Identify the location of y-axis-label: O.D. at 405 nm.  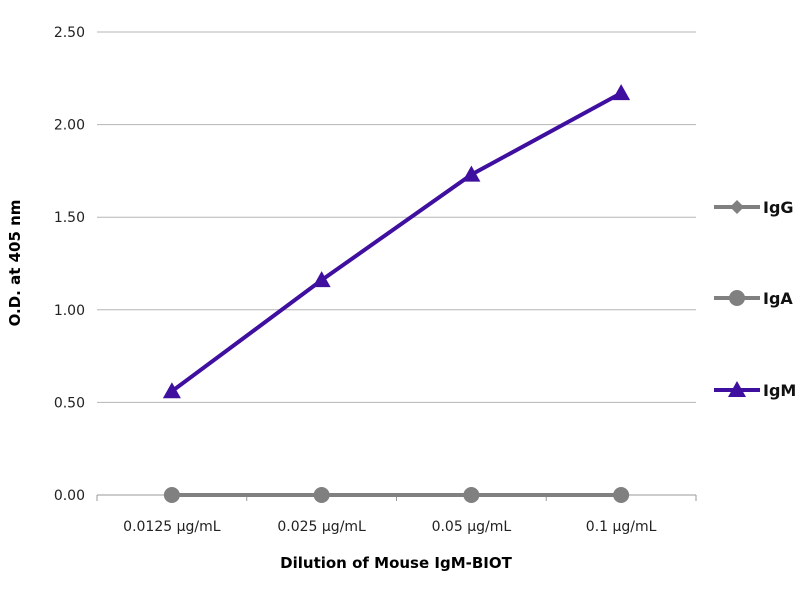
(15, 263).